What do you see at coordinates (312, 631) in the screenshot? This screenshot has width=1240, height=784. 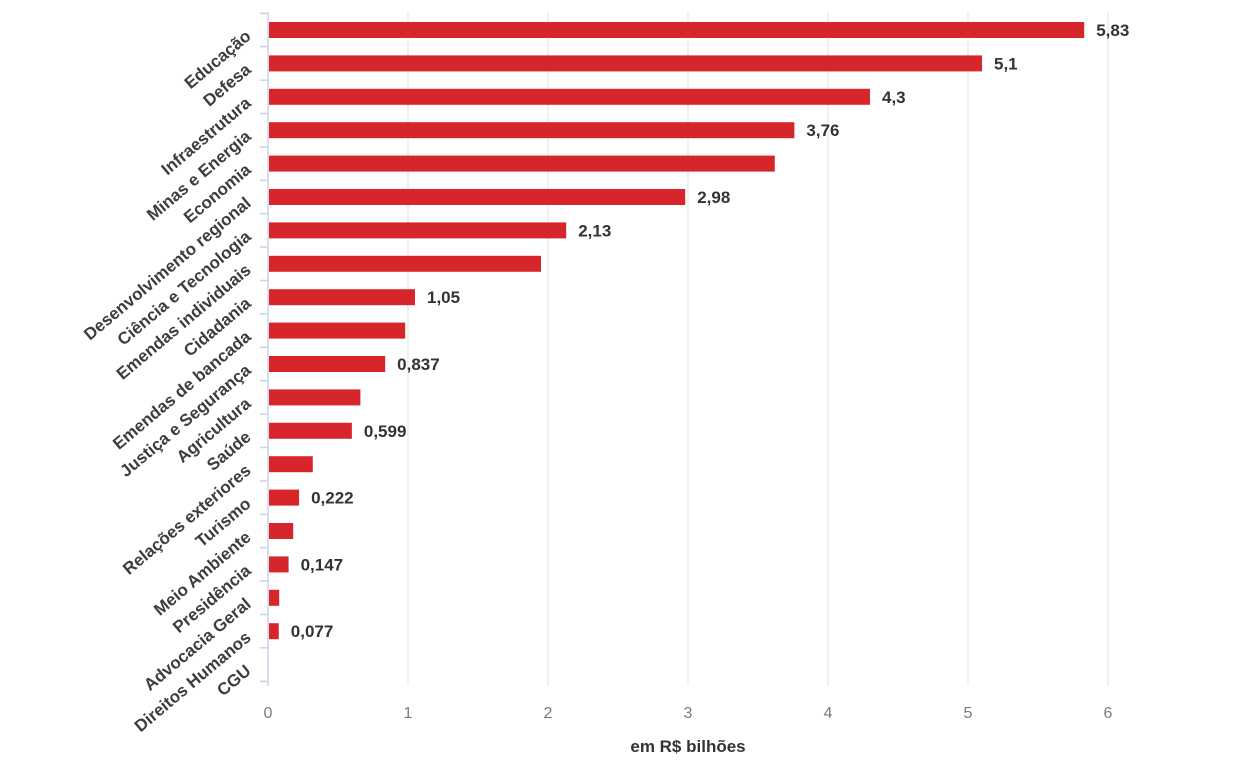 I see `data-label: 0,077` at bounding box center [312, 631].